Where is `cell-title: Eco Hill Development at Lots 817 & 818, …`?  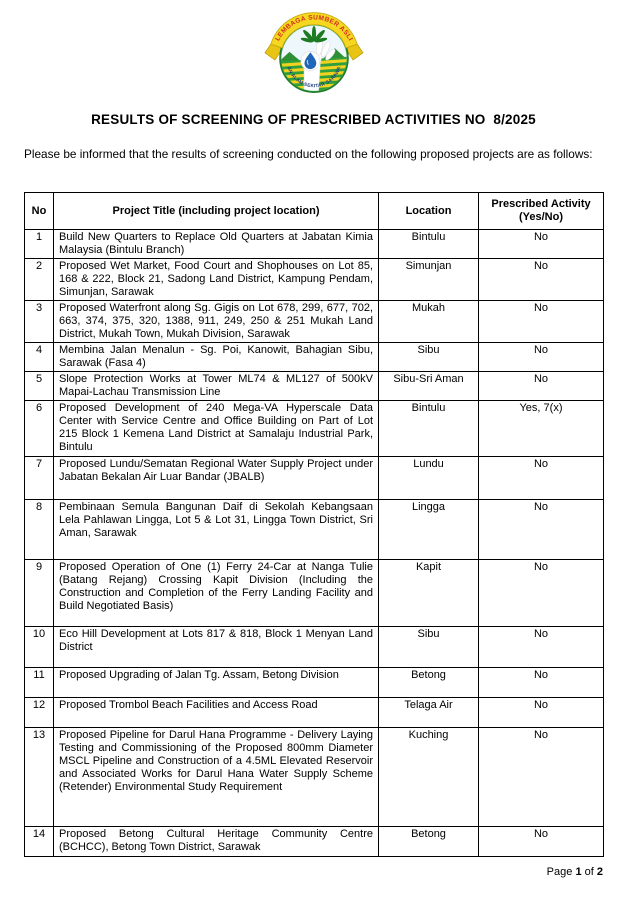
cell-title: Eco Hill Development at Lots 817 & 818, … is located at coordinates (216, 647).